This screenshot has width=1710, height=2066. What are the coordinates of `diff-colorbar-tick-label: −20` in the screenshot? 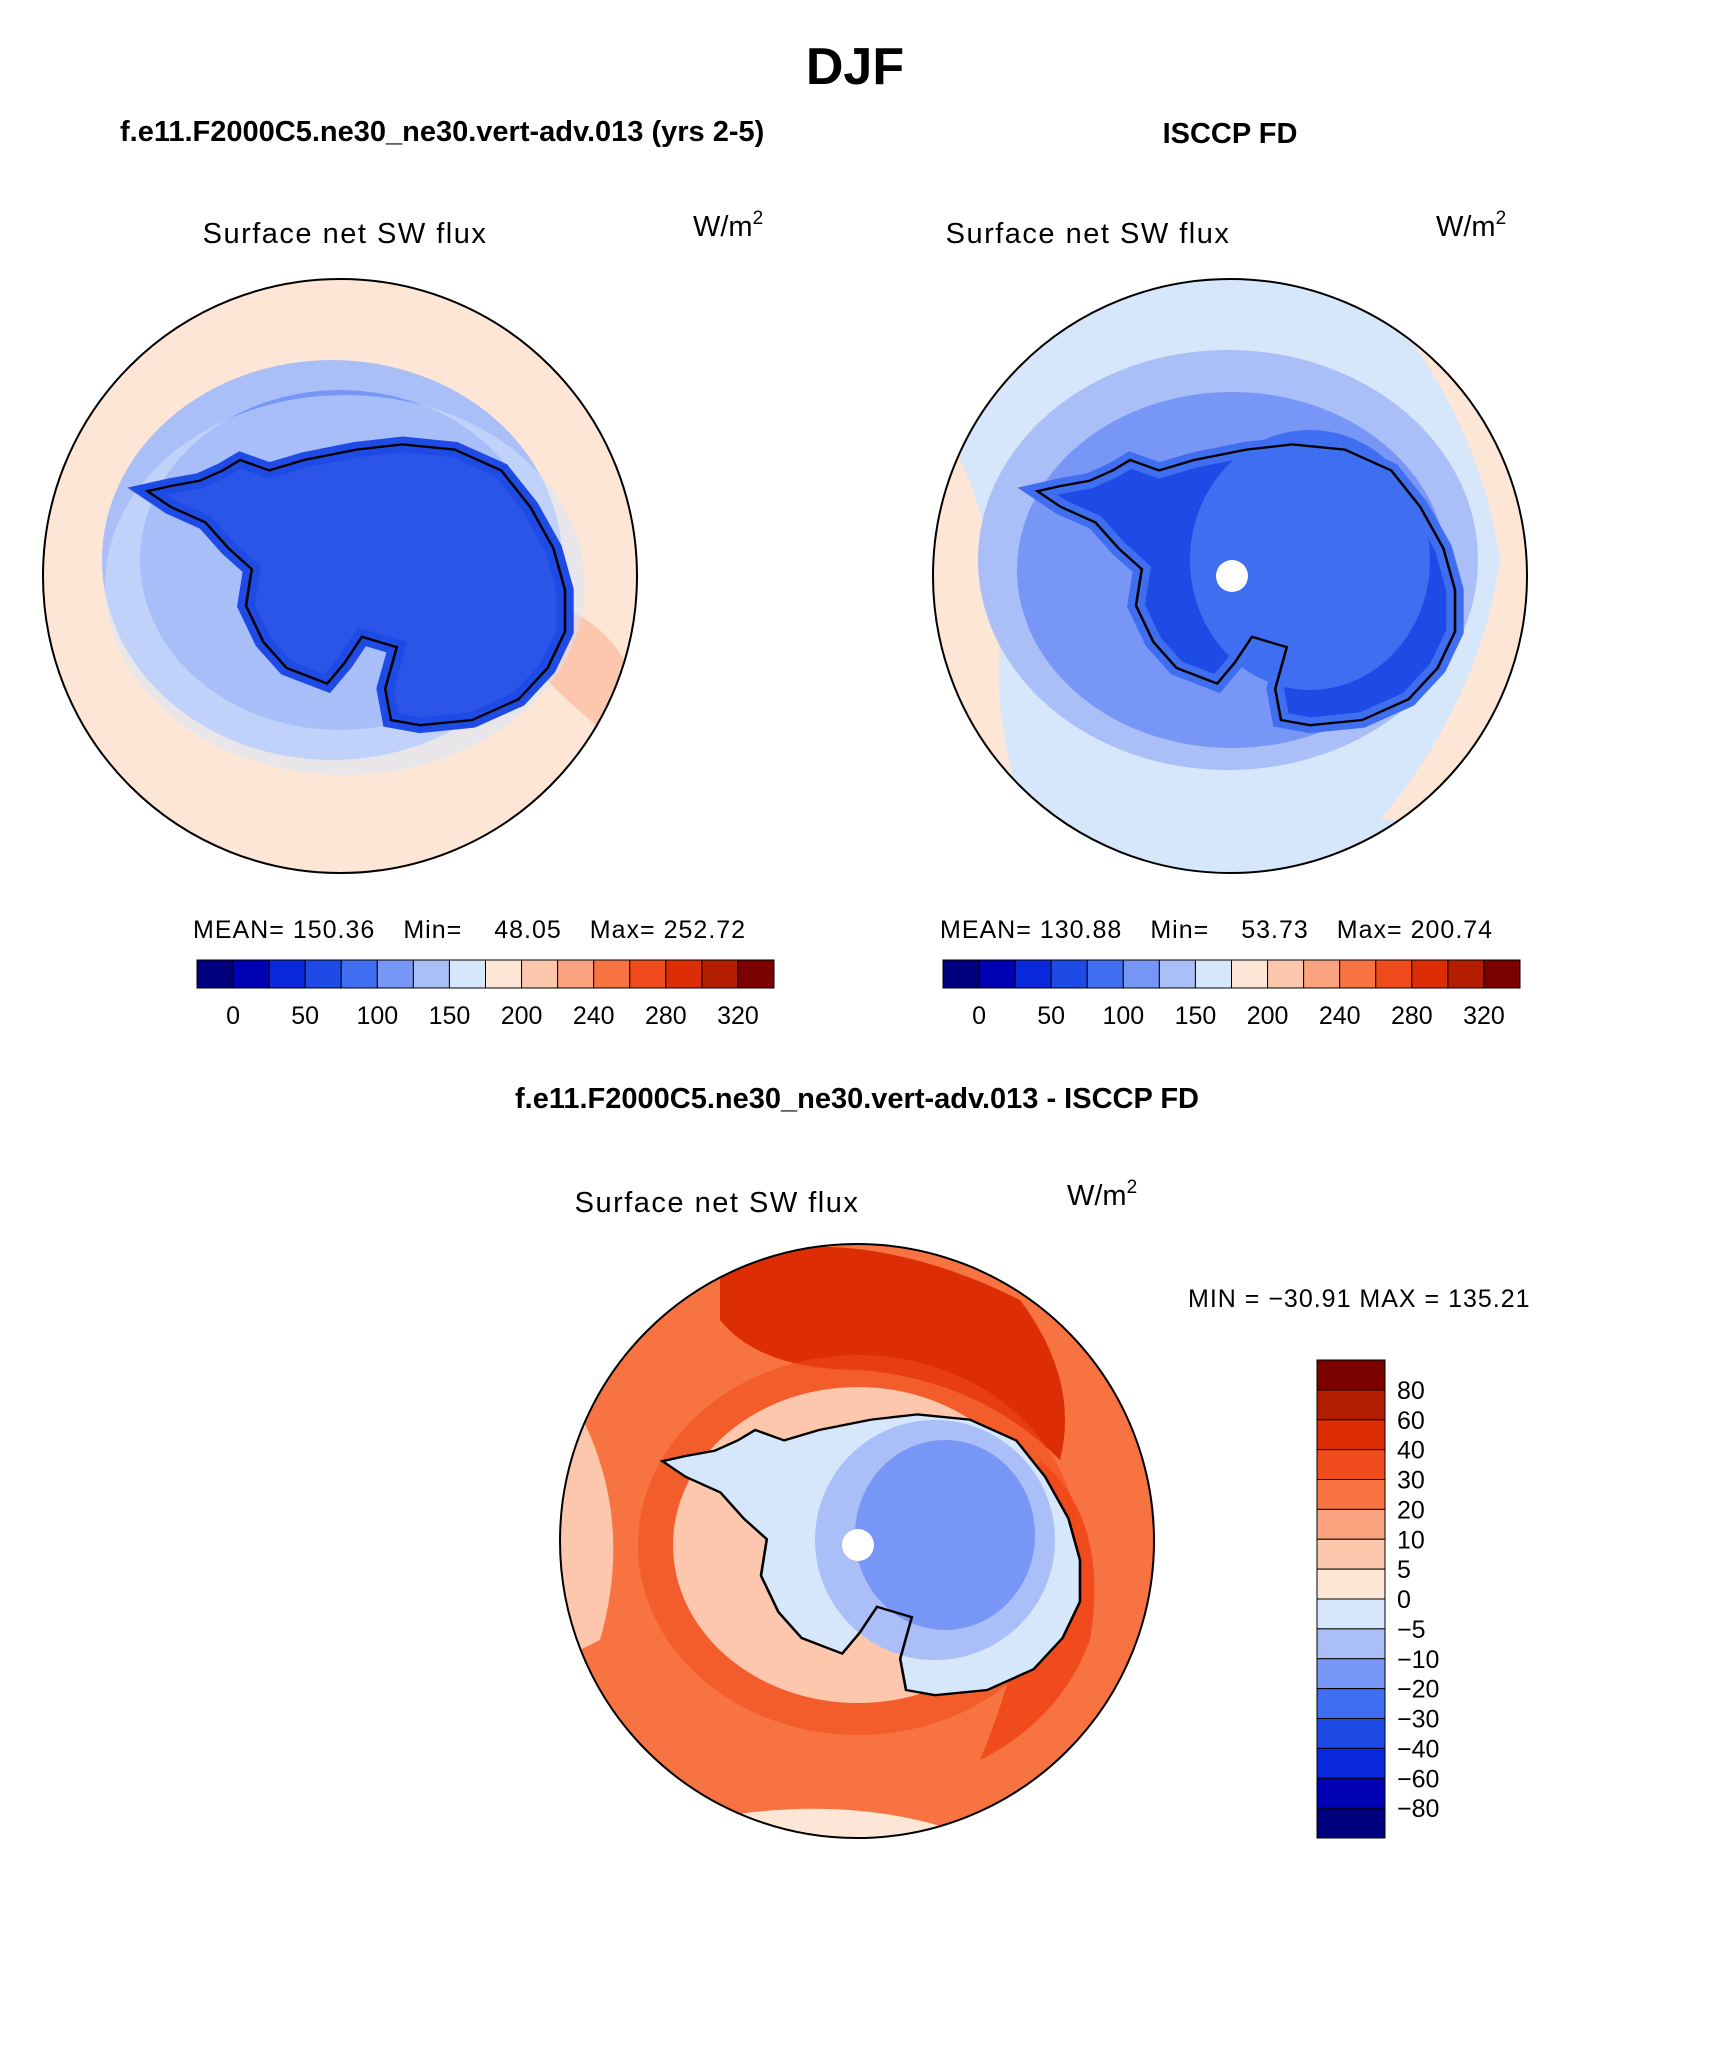 It's located at (1418, 1690).